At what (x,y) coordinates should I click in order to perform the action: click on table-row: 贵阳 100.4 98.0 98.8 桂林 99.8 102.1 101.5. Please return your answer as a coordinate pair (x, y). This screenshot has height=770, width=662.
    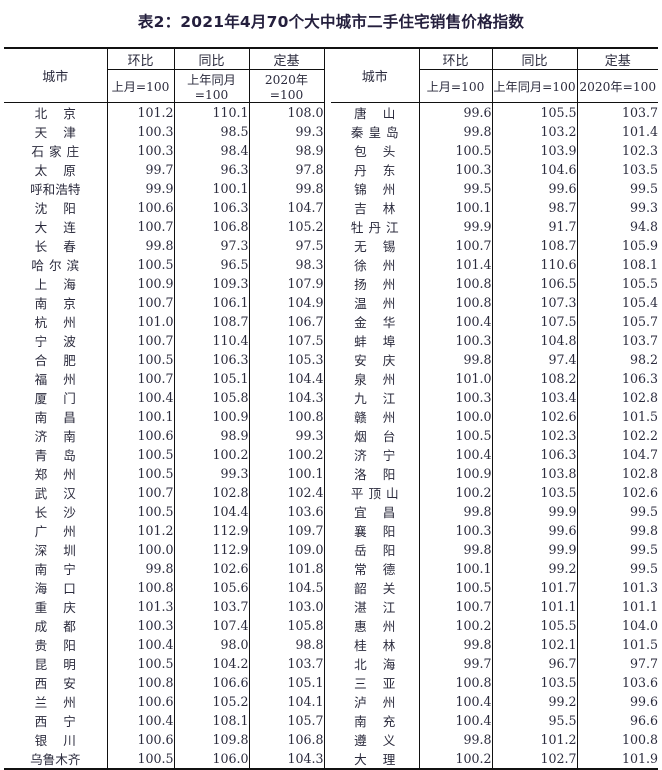
    Looking at the image, I should click on (331, 644).